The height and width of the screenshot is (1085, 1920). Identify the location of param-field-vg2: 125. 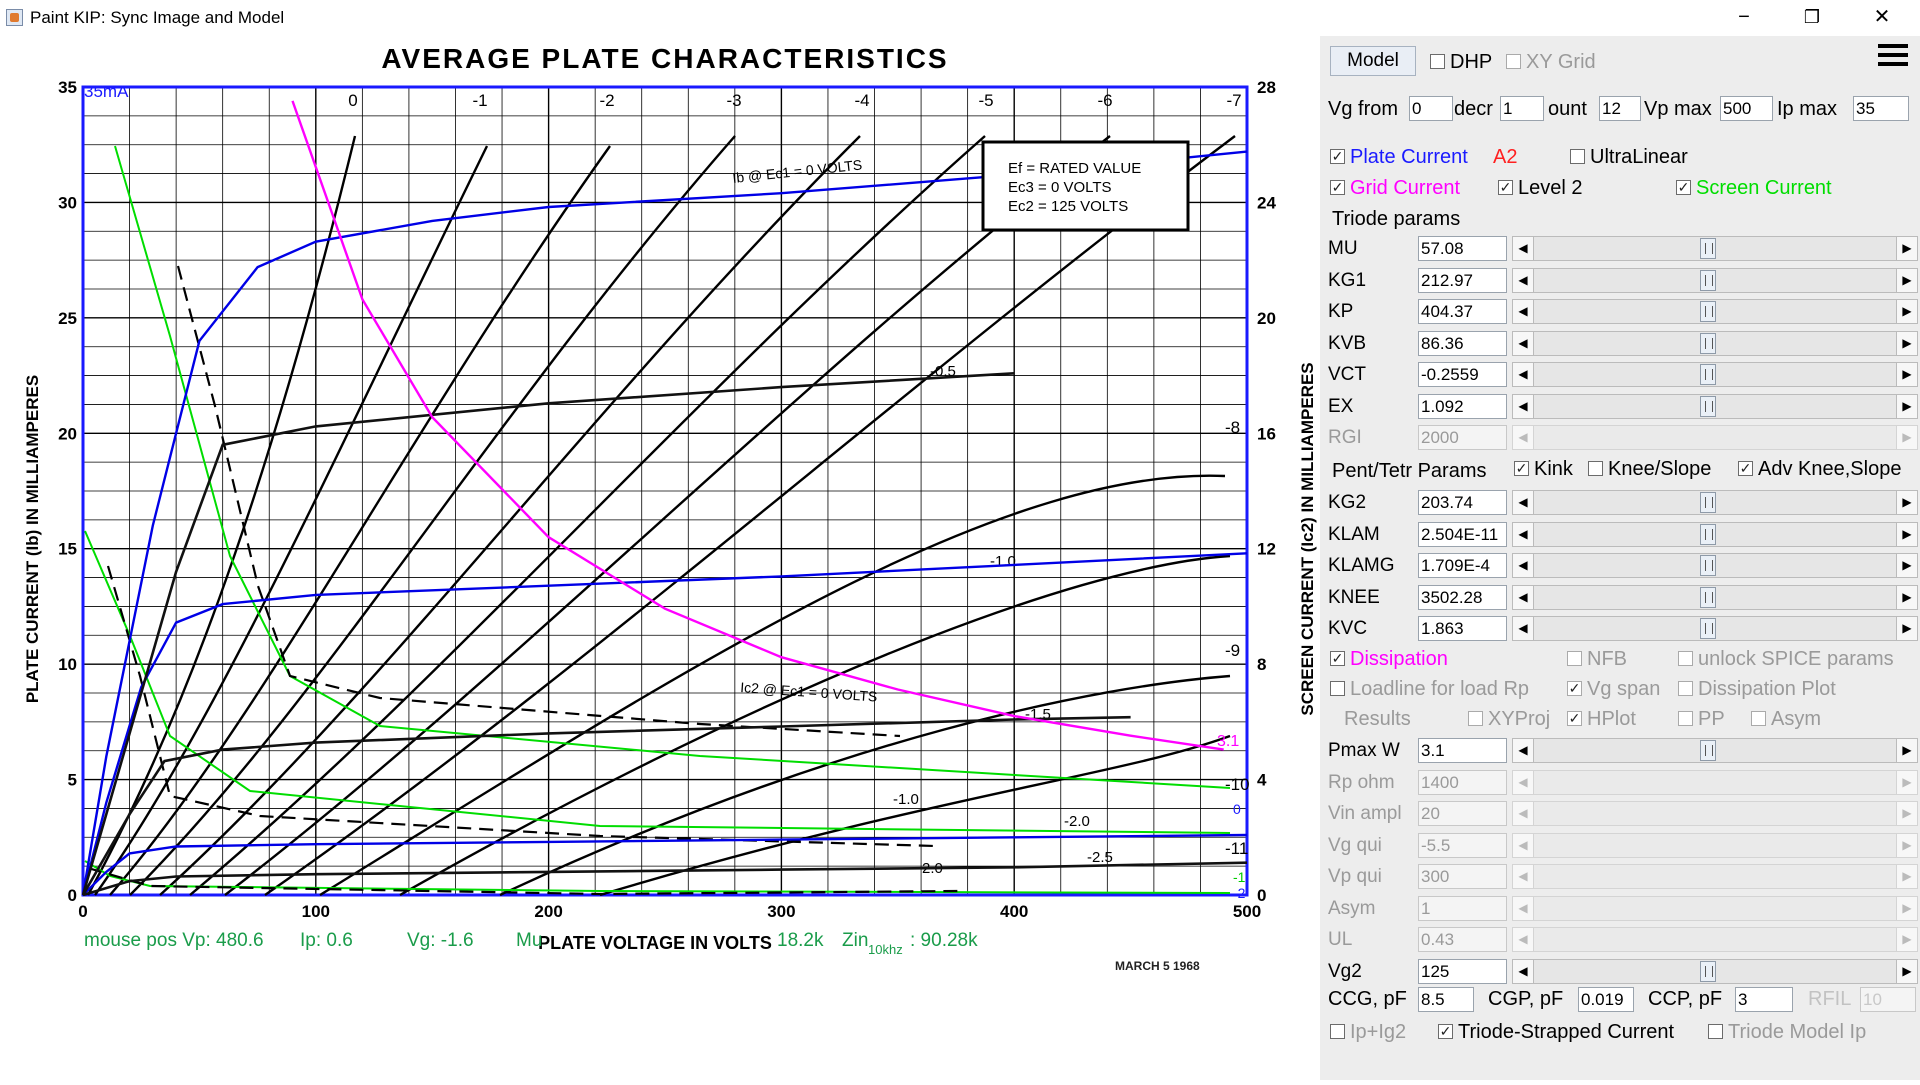
(1462, 971).